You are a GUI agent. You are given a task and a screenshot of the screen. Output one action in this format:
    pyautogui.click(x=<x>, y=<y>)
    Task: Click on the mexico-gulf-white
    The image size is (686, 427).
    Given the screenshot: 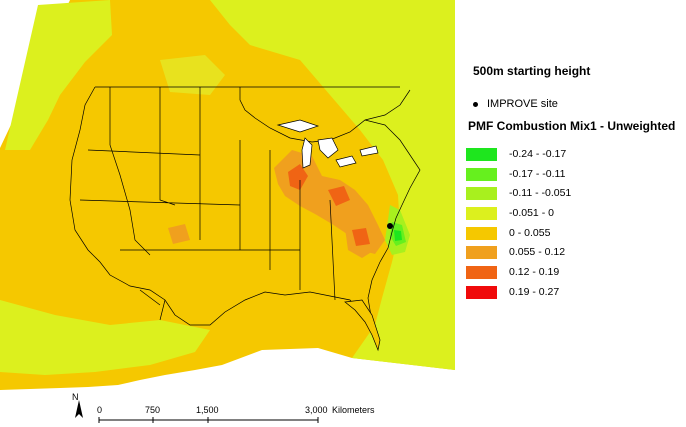 What is the action you would take?
    pyautogui.click(x=307, y=389)
    